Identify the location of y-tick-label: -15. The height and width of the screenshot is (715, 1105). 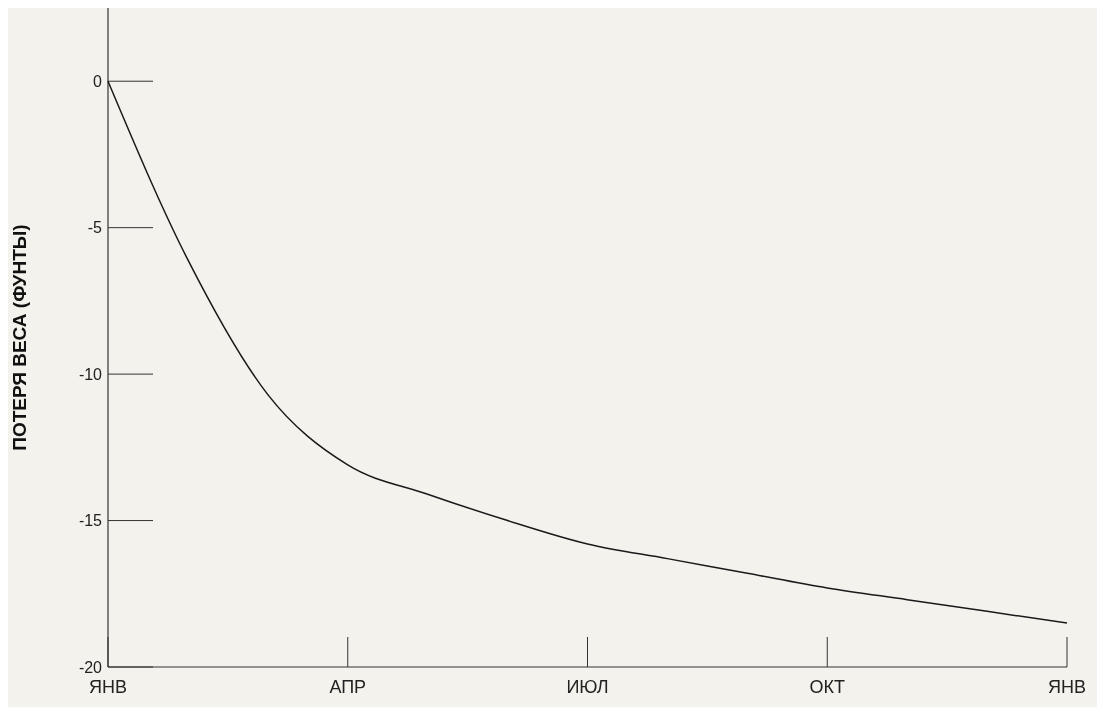
(90, 521).